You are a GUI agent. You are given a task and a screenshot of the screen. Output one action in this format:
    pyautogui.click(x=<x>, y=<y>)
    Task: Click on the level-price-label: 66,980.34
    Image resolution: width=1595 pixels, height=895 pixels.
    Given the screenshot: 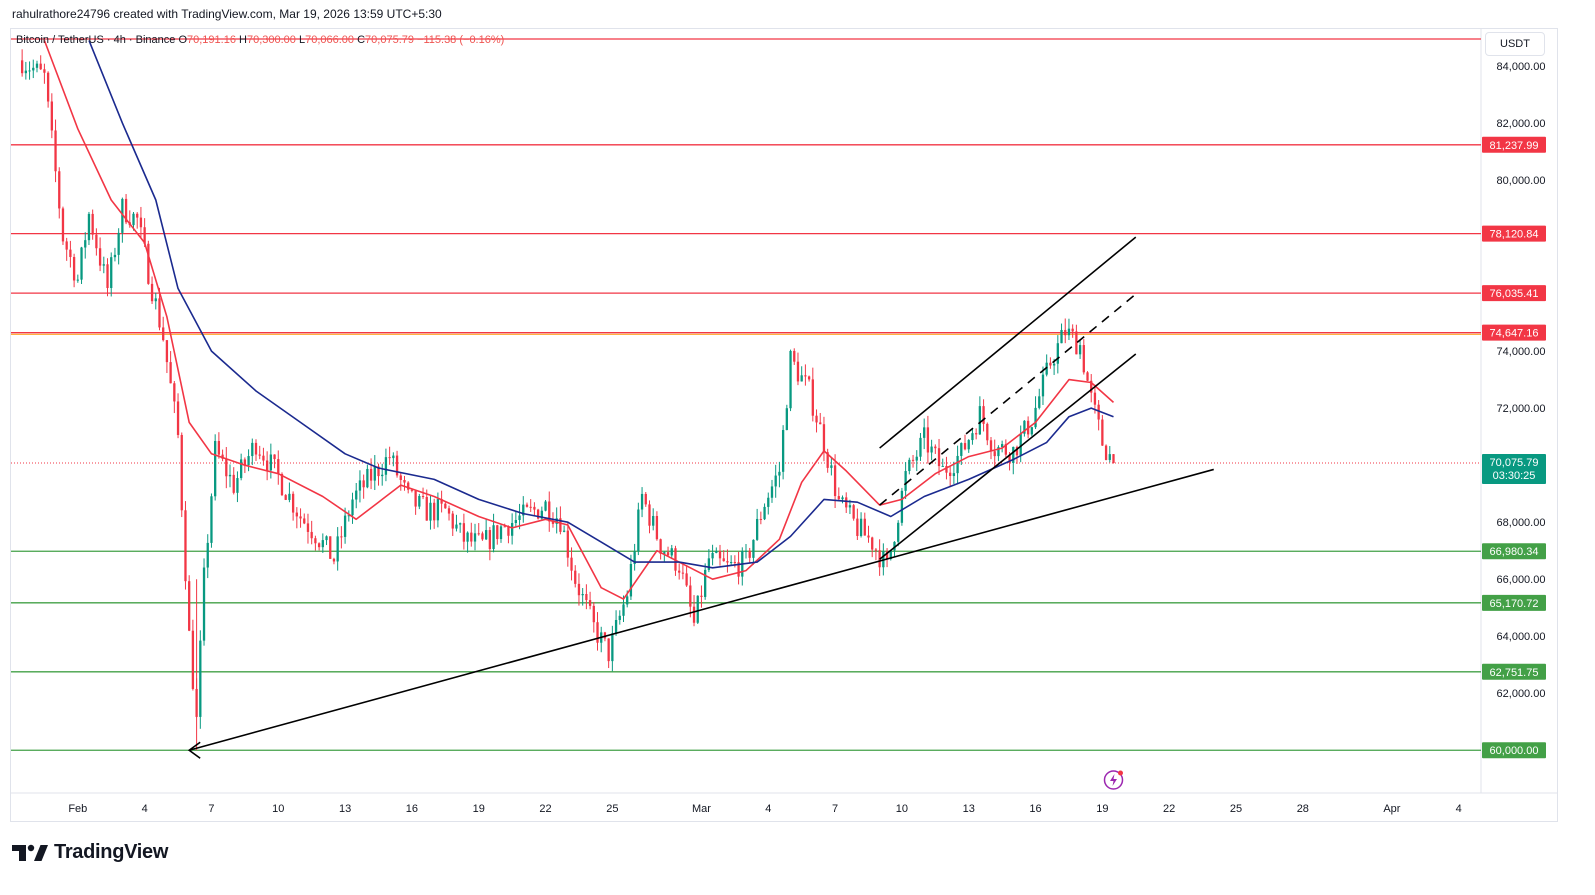 What is the action you would take?
    pyautogui.click(x=1514, y=552)
    